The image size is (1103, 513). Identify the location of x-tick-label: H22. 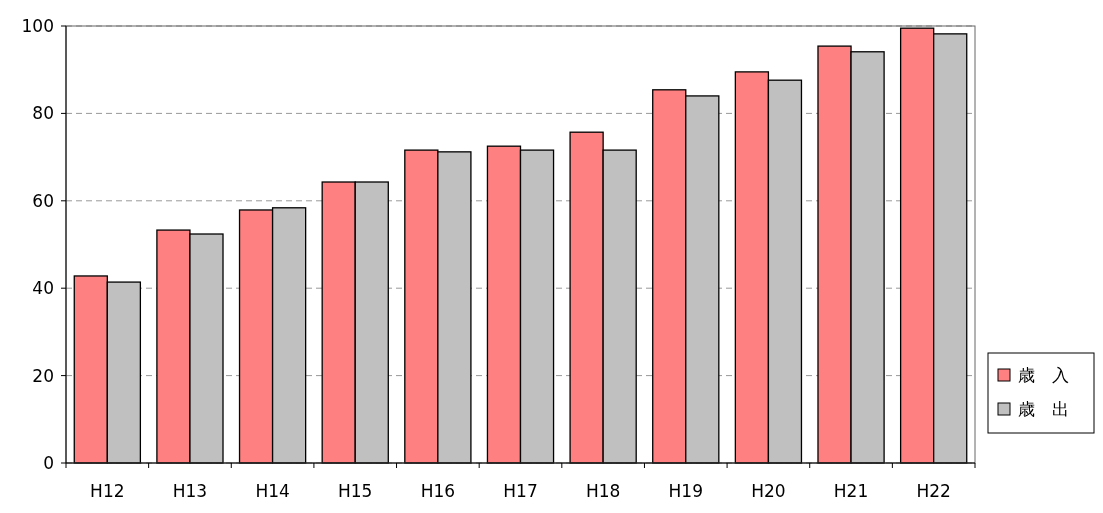
(933, 491).